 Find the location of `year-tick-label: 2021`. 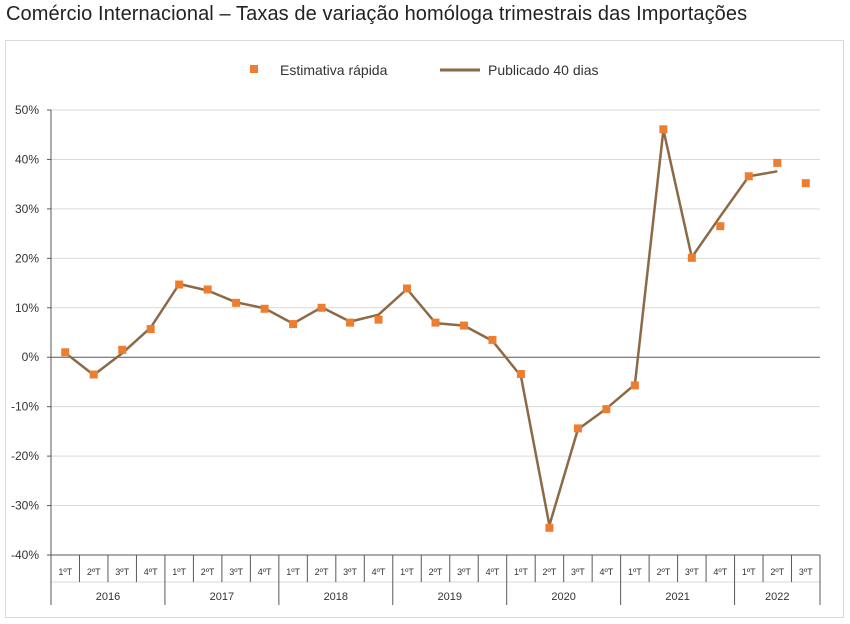

year-tick-label: 2021 is located at coordinates (677, 597).